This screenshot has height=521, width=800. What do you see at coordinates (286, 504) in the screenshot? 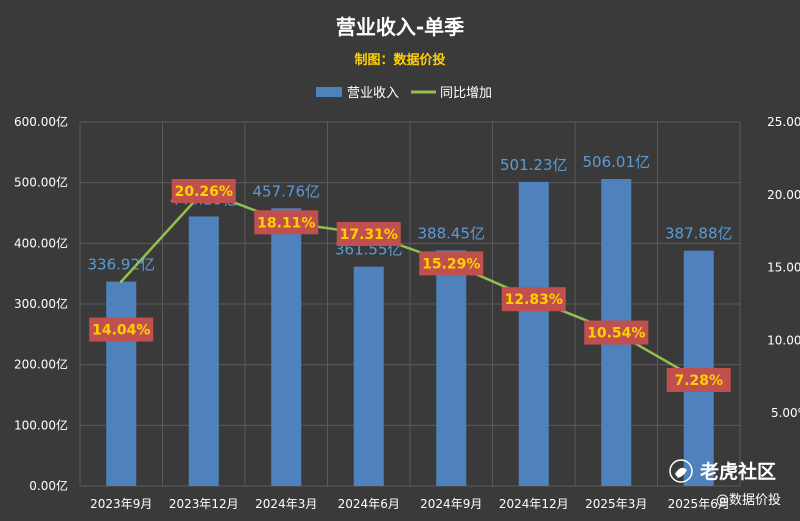
I see `x-tick-label: 2024年3月` at bounding box center [286, 504].